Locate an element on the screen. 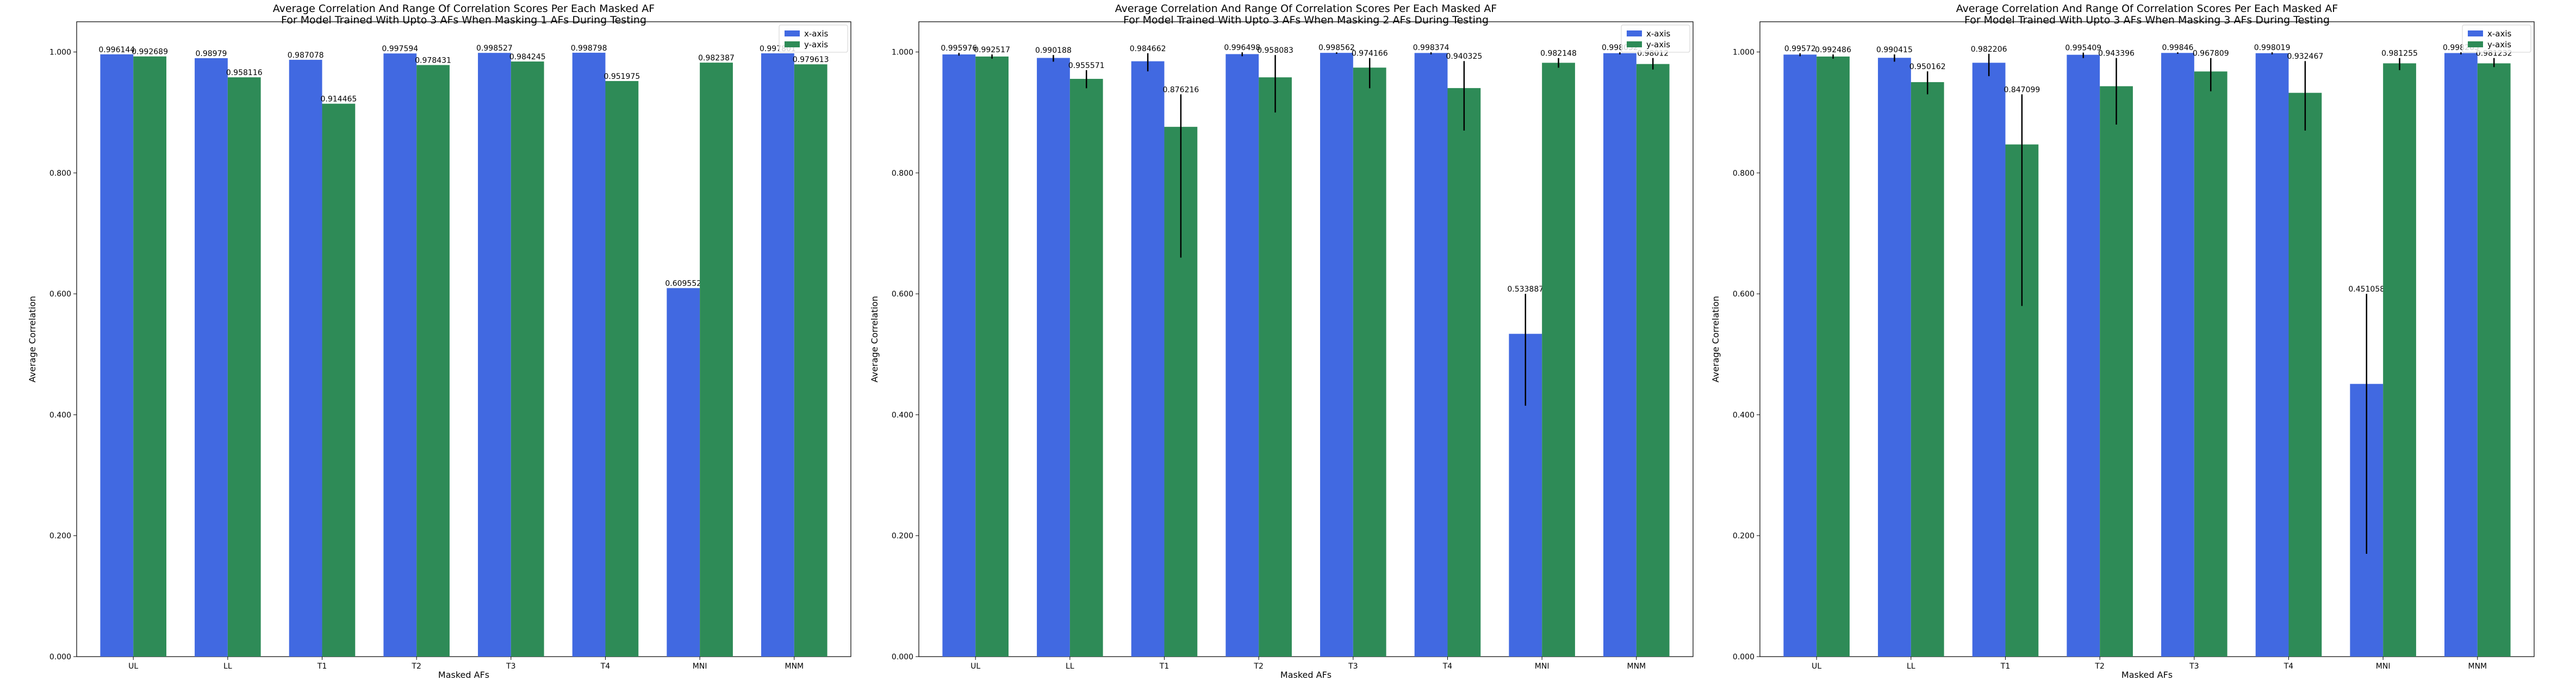  bar-y-axis-MNM is located at coordinates (2494, 360).